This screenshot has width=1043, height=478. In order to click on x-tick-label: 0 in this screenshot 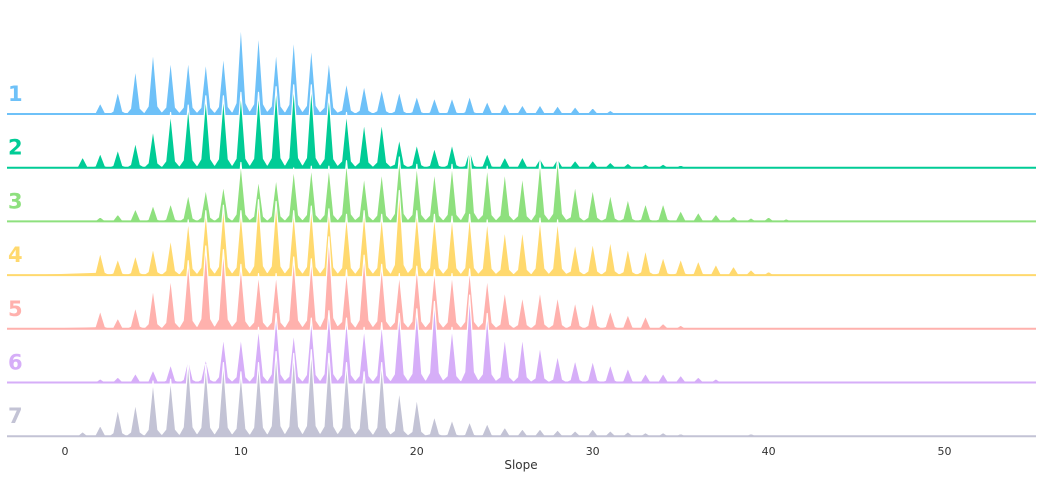, I will do `click(65, 451)`.